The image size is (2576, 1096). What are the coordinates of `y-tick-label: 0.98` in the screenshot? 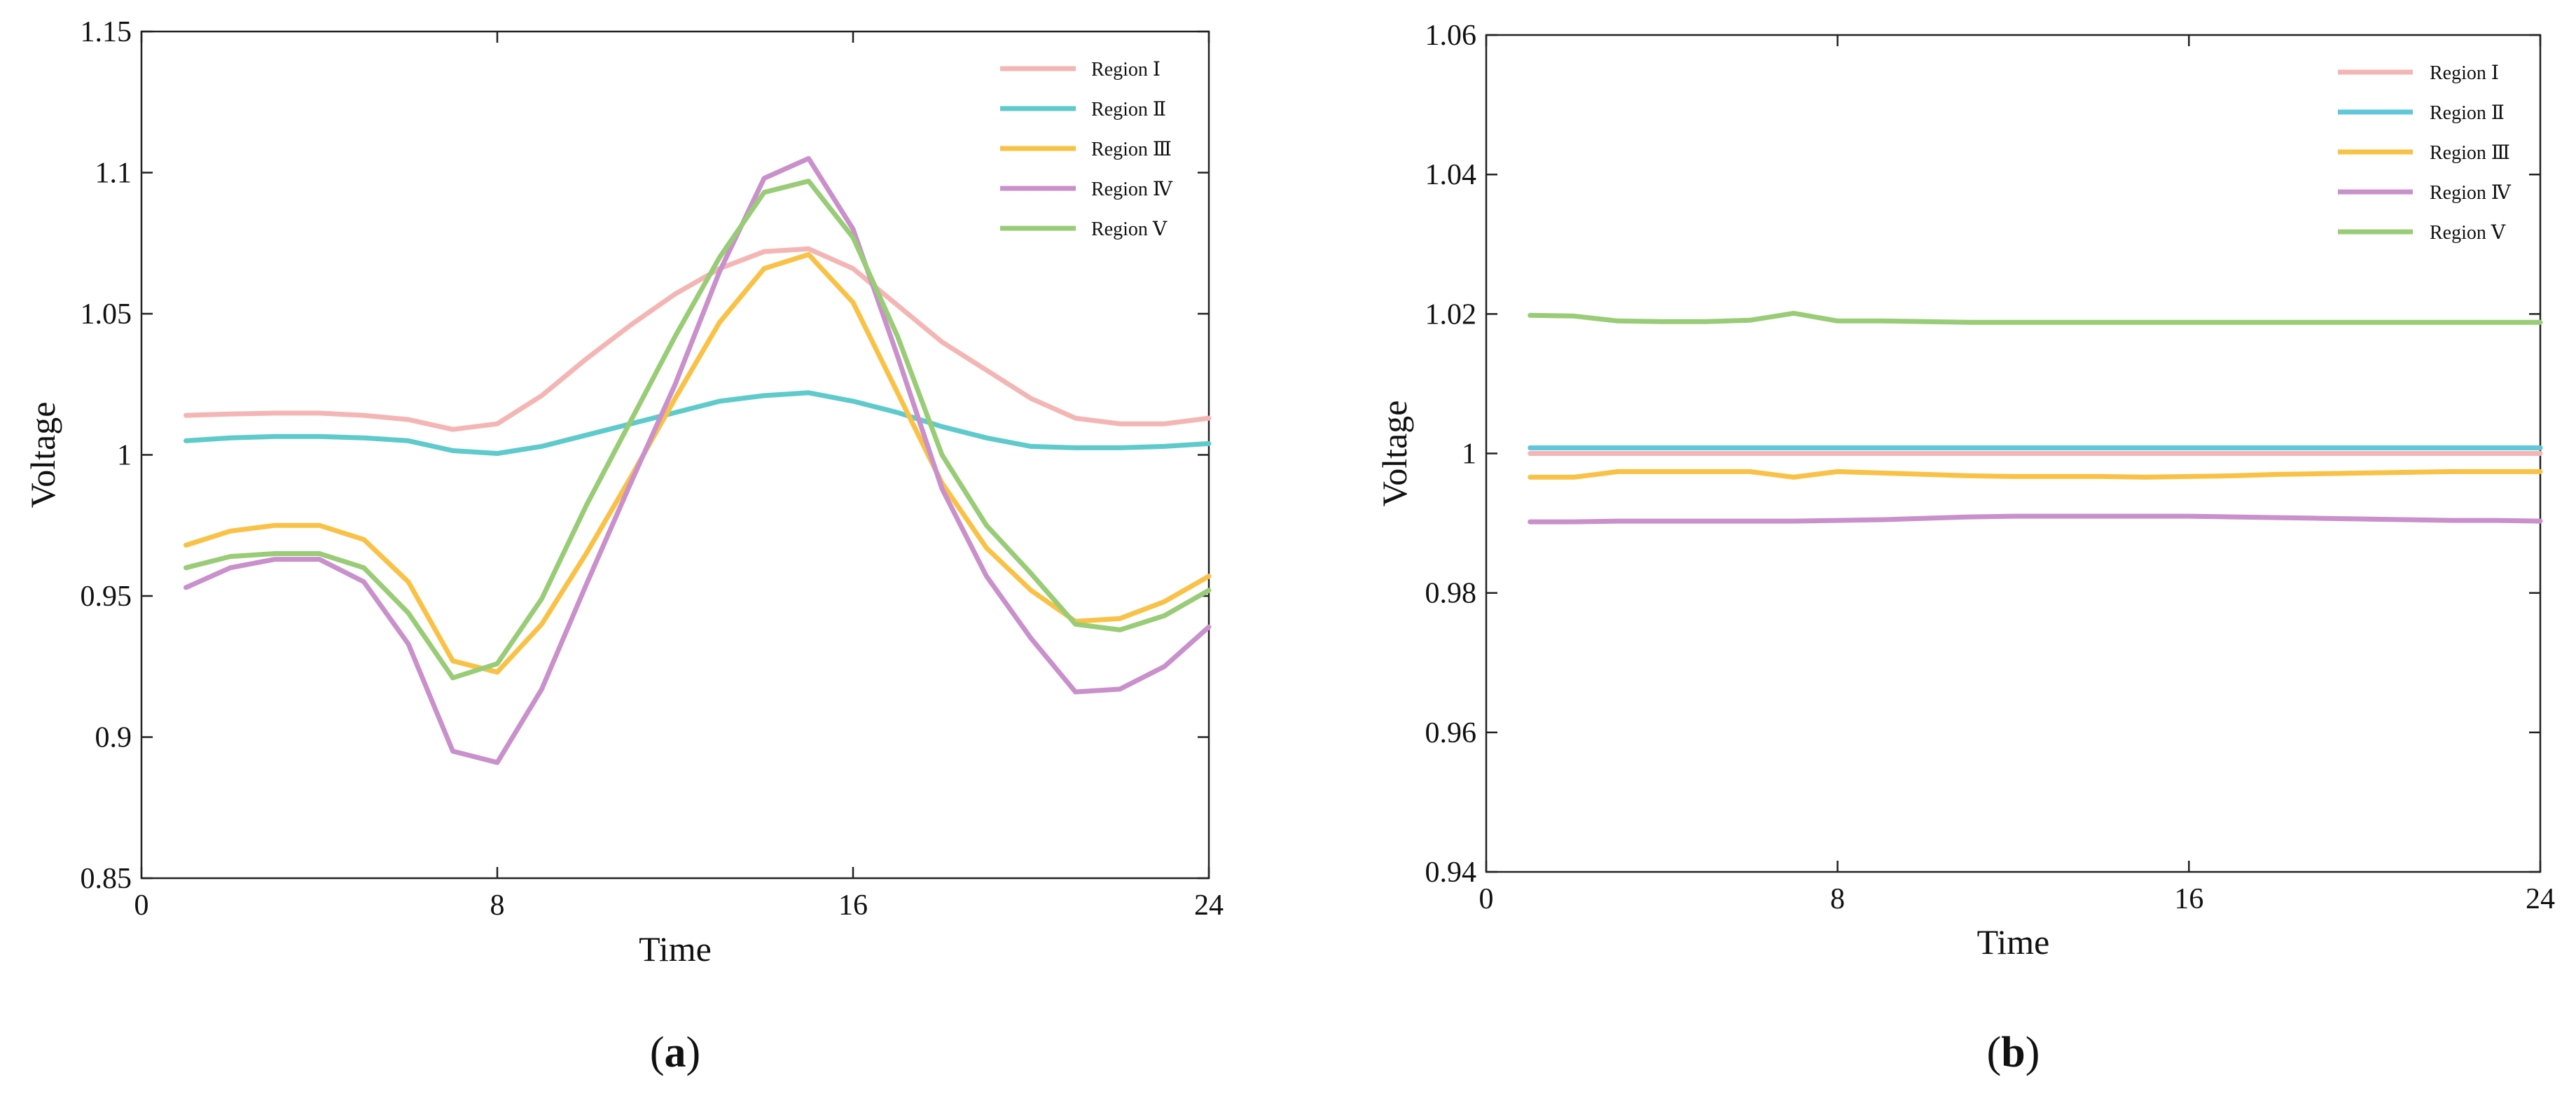 It's located at (1451, 594).